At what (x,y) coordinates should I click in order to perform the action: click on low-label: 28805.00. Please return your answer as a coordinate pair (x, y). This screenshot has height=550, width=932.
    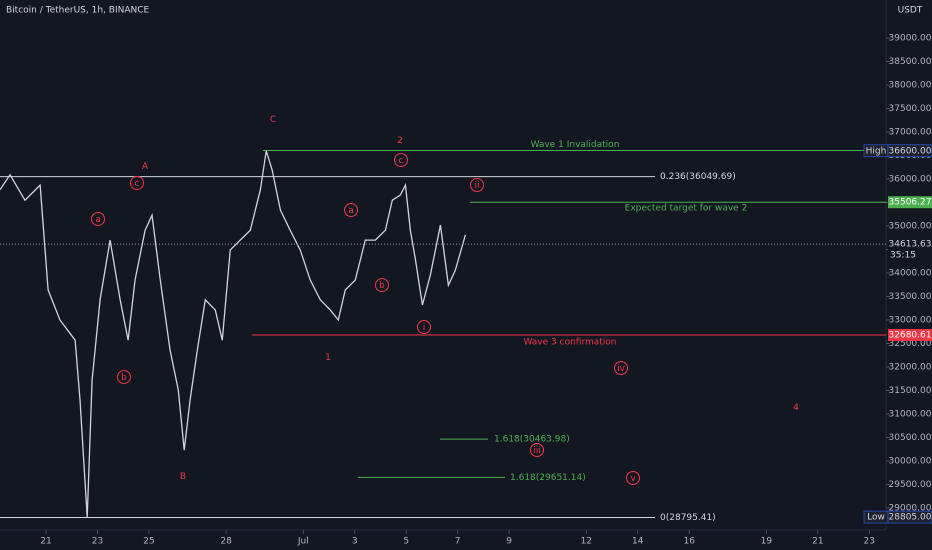
    Looking at the image, I should click on (910, 518).